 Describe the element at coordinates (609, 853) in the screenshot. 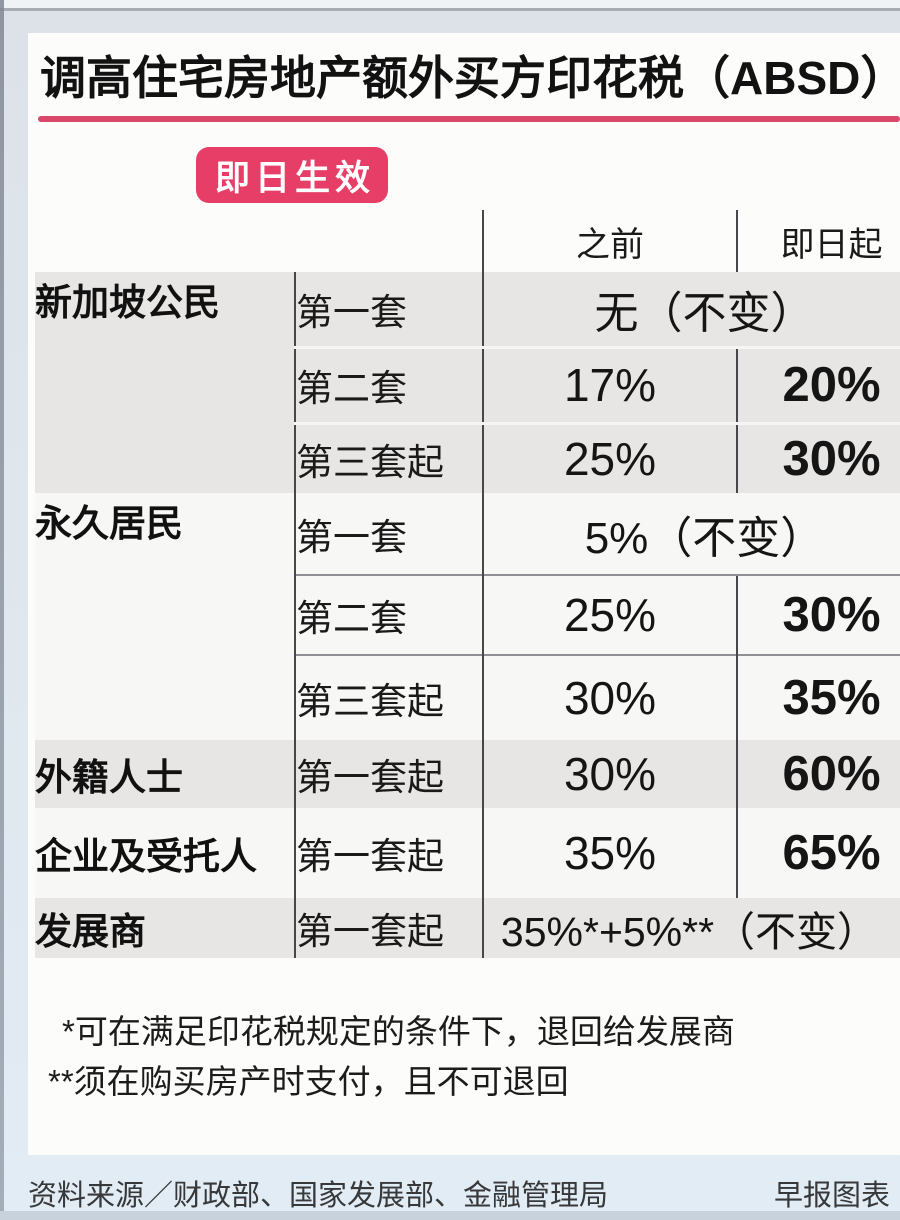

I see `before-value-cell: 35%` at that location.